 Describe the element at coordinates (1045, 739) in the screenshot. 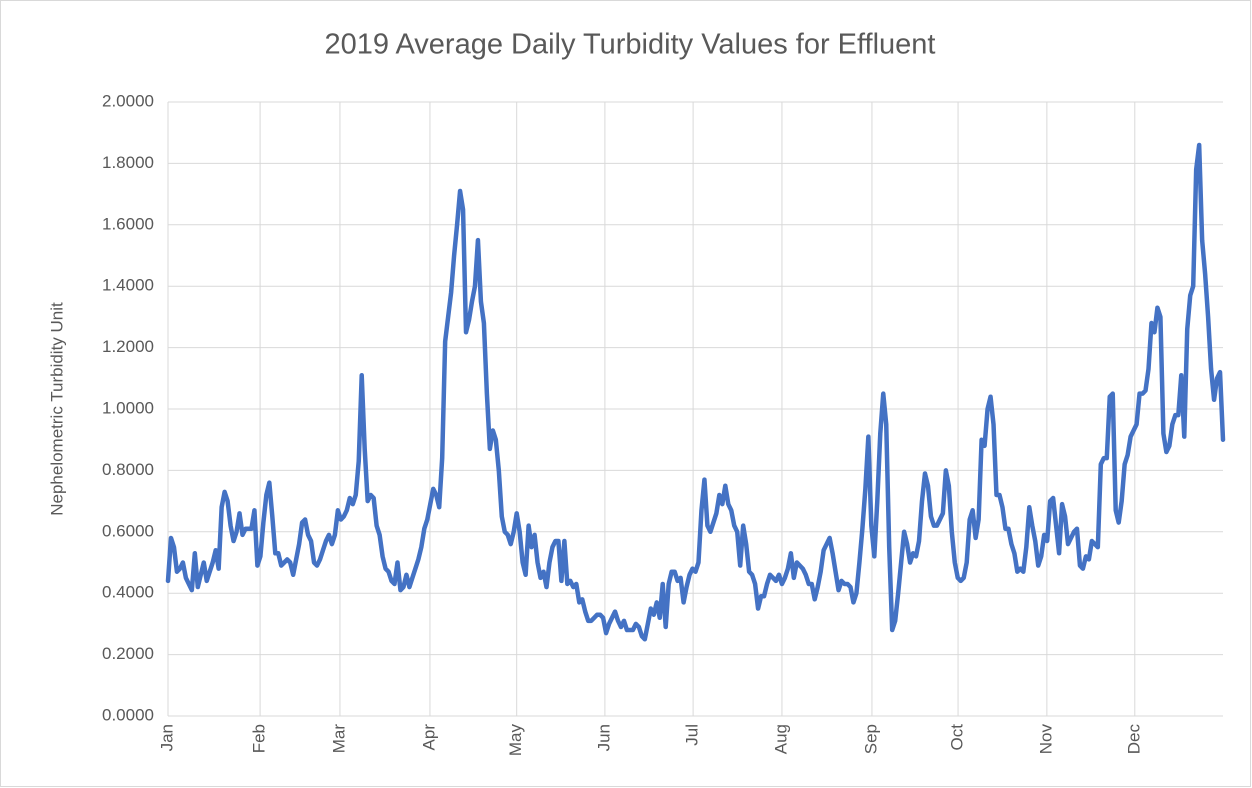

I see `x-tick-label: Nov` at that location.